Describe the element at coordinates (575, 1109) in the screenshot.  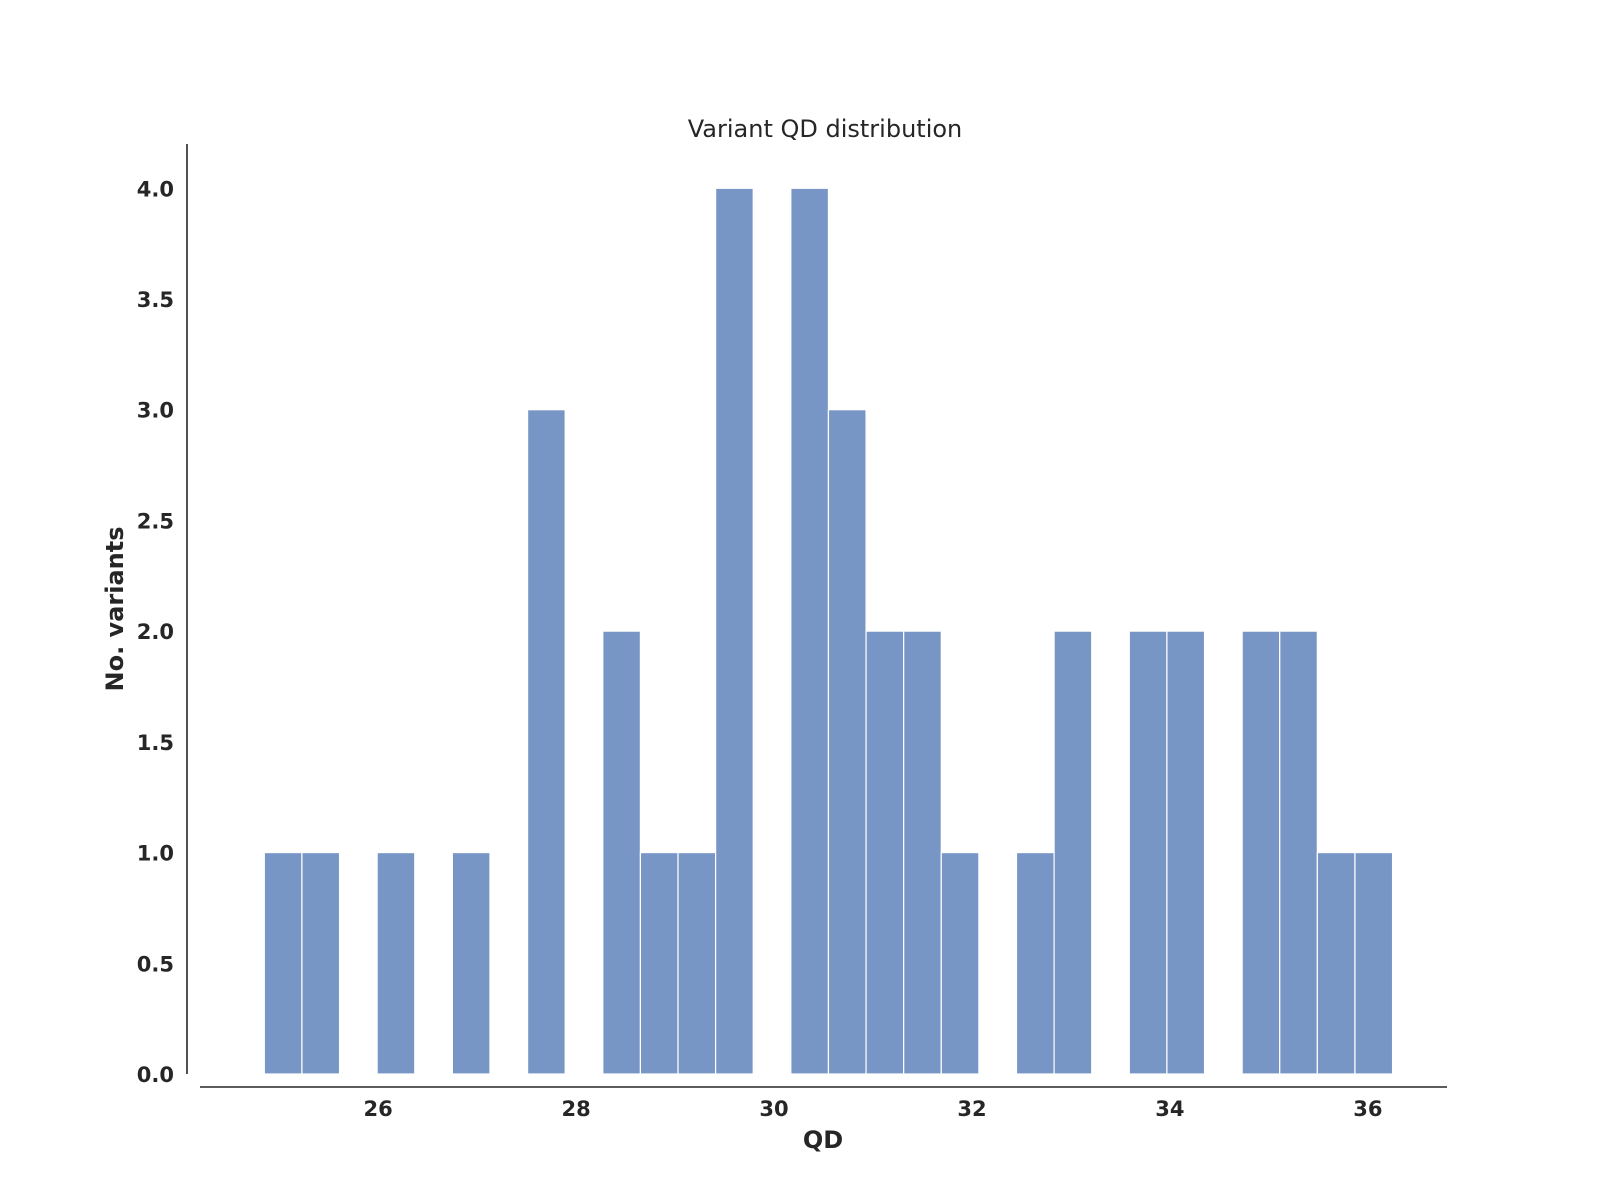
I see `x-tick-label: 28` at that location.